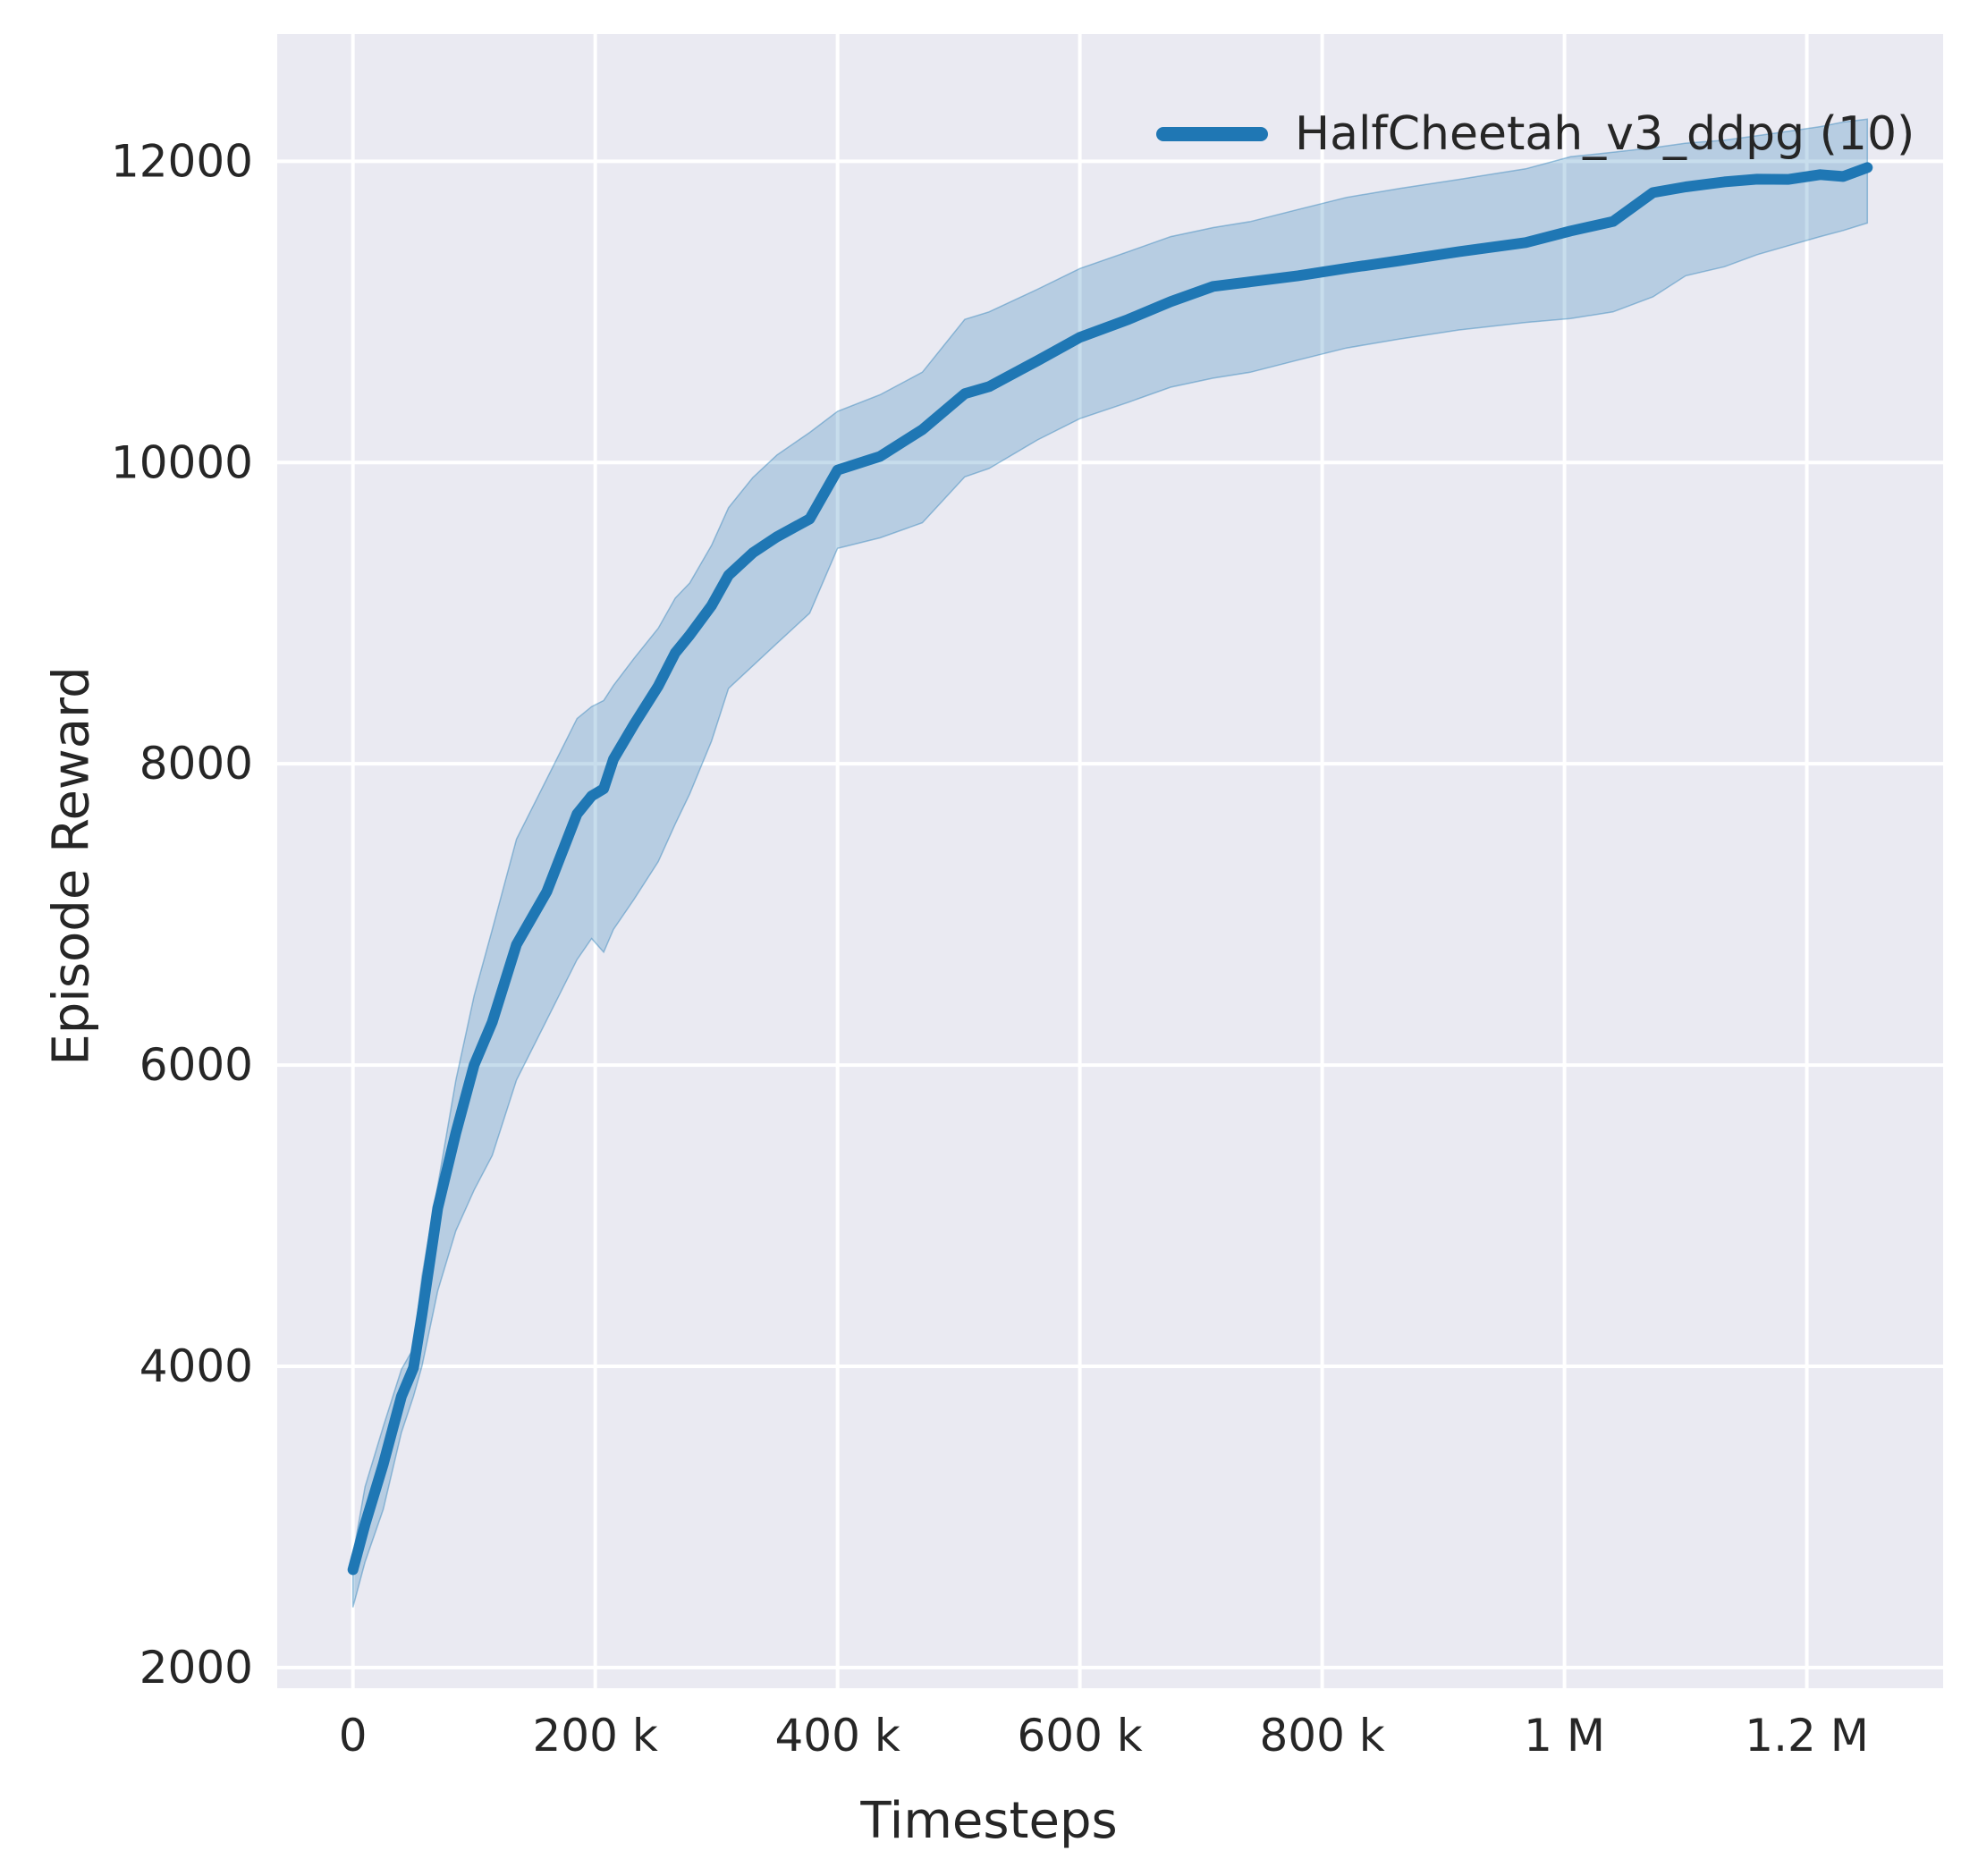 The width and height of the screenshot is (1978, 1876). I want to click on x-tick-label: 400 k, so click(837, 1736).